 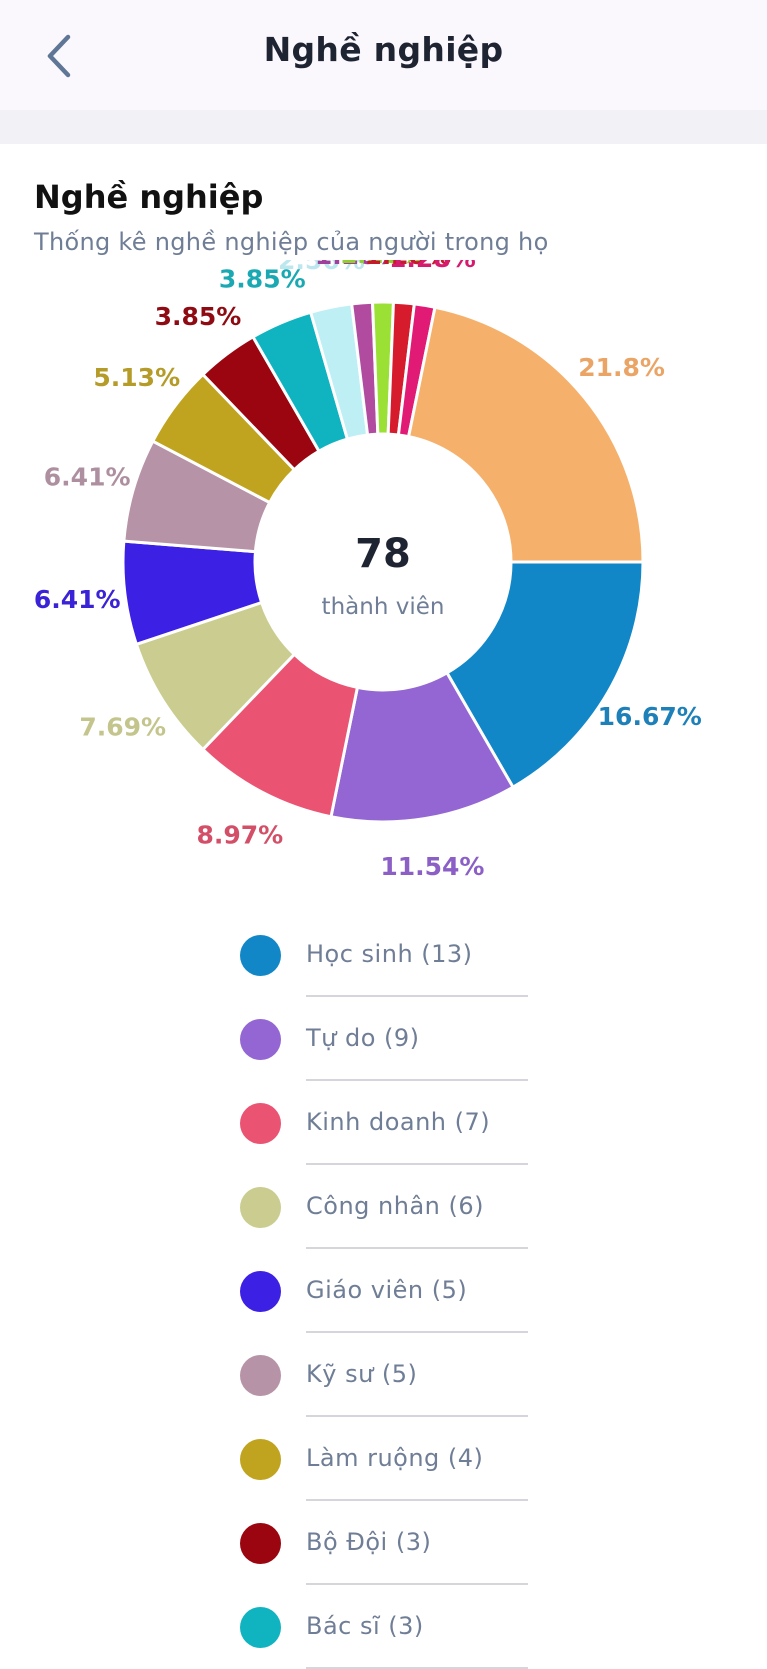 I want to click on card-title: Nghề nghiệp, so click(x=149, y=197).